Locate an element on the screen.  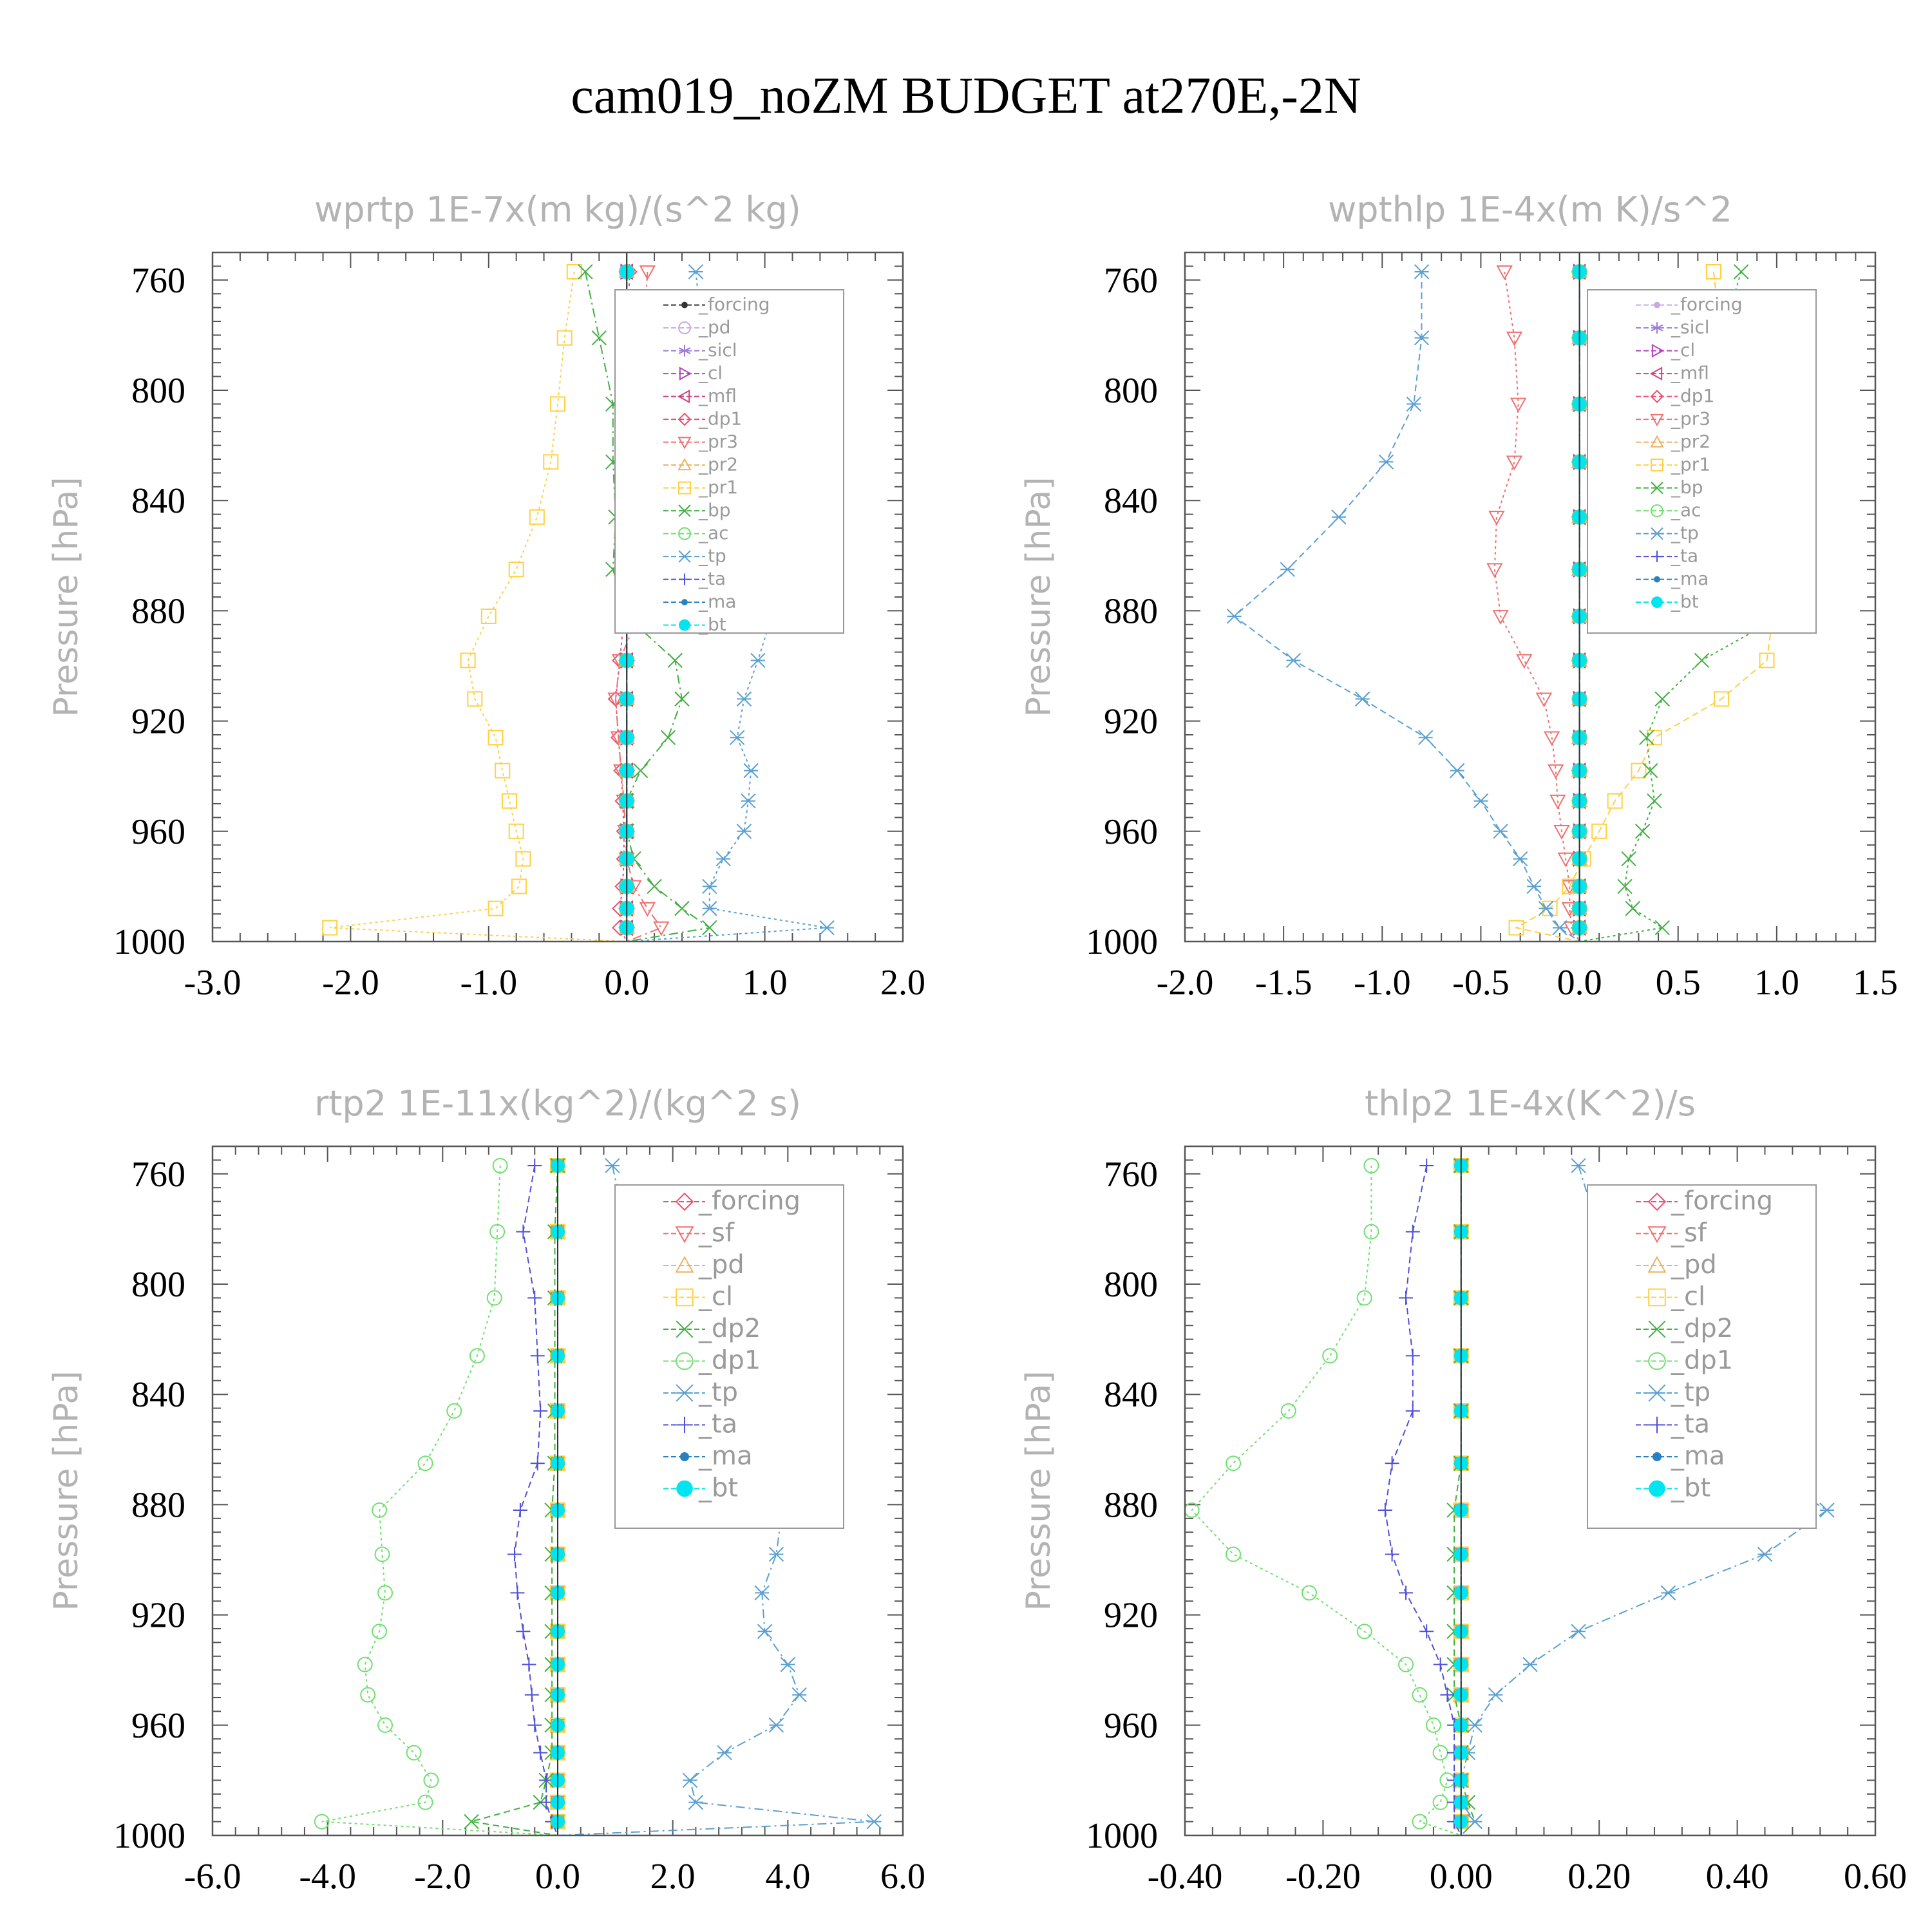
panel-title: wprtp 1E-7x(m kg)/(s^2 kg) is located at coordinates (557, 209).